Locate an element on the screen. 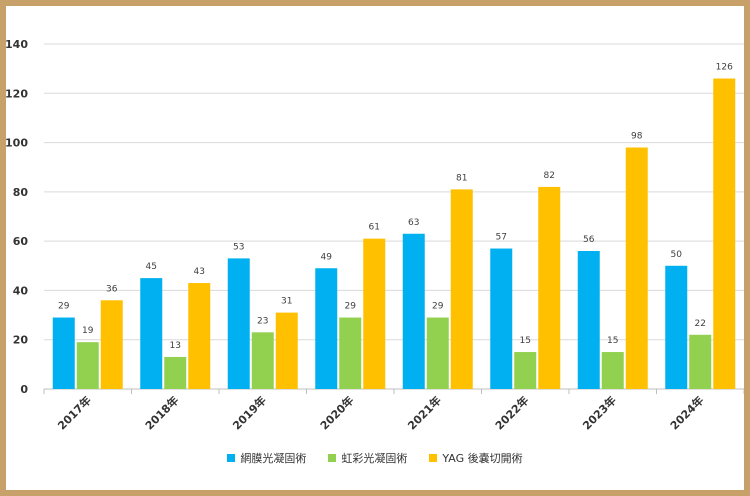 This screenshot has height=496, width=750. x-tick-label: 2020年 is located at coordinates (336, 412).